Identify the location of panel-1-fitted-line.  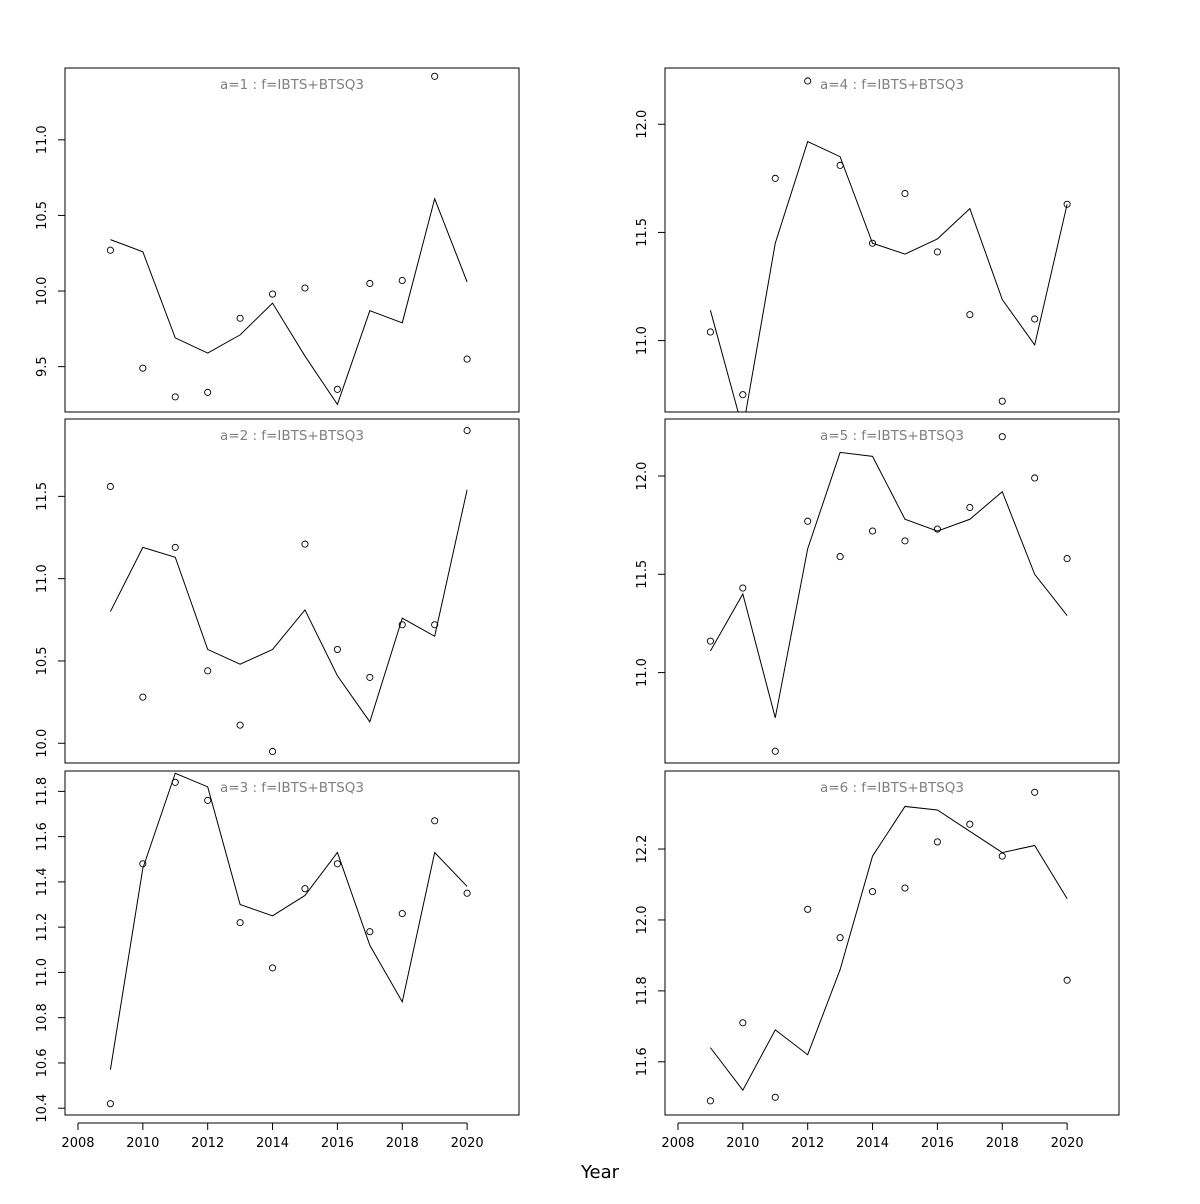
(289, 301).